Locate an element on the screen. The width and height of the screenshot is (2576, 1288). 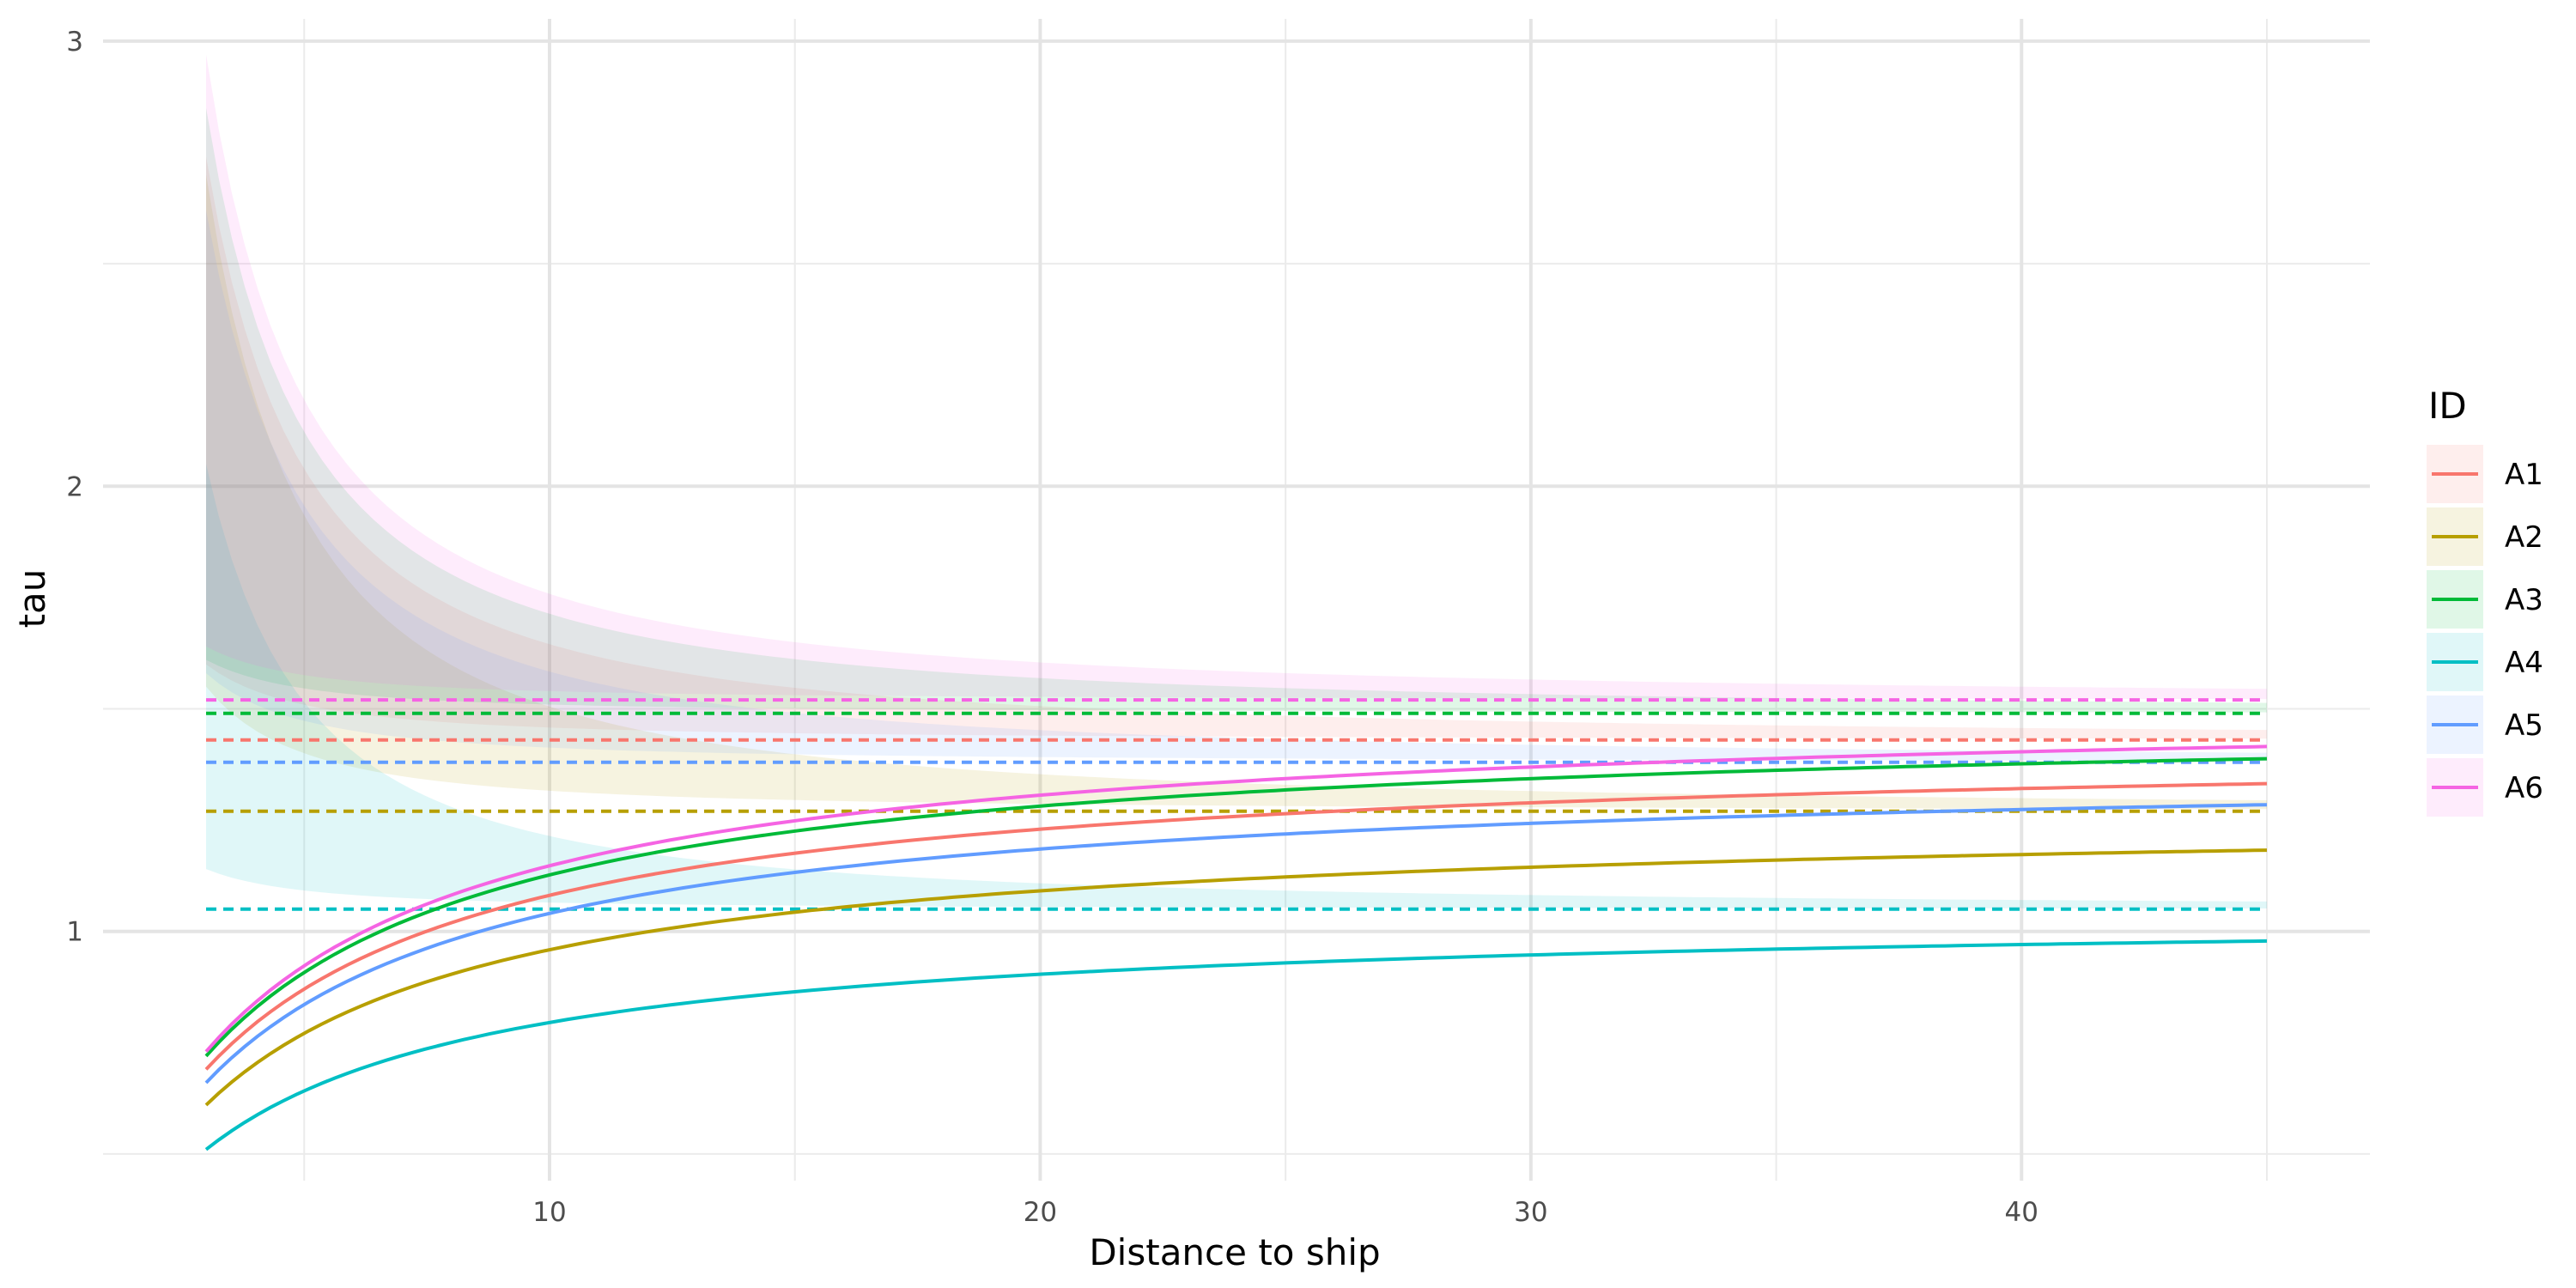
legend-item-a6: A6 is located at coordinates (2485, 788).